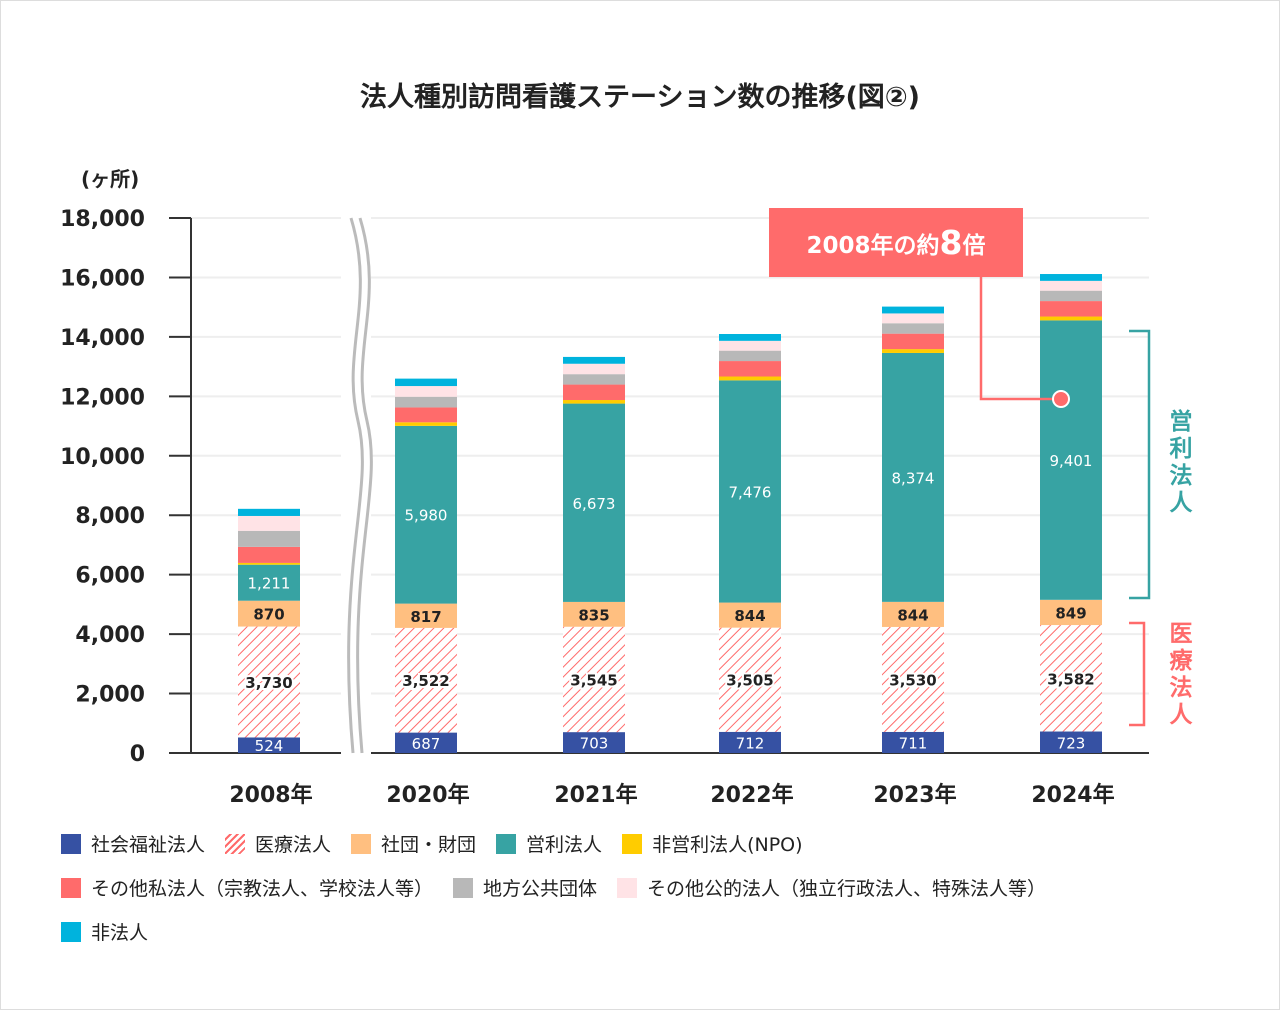 The width and height of the screenshot is (1280, 1010). What do you see at coordinates (640, 97) in the screenshot?
I see `chart-title: 法人種別訪問看護ステーション数の推移(図②)` at bounding box center [640, 97].